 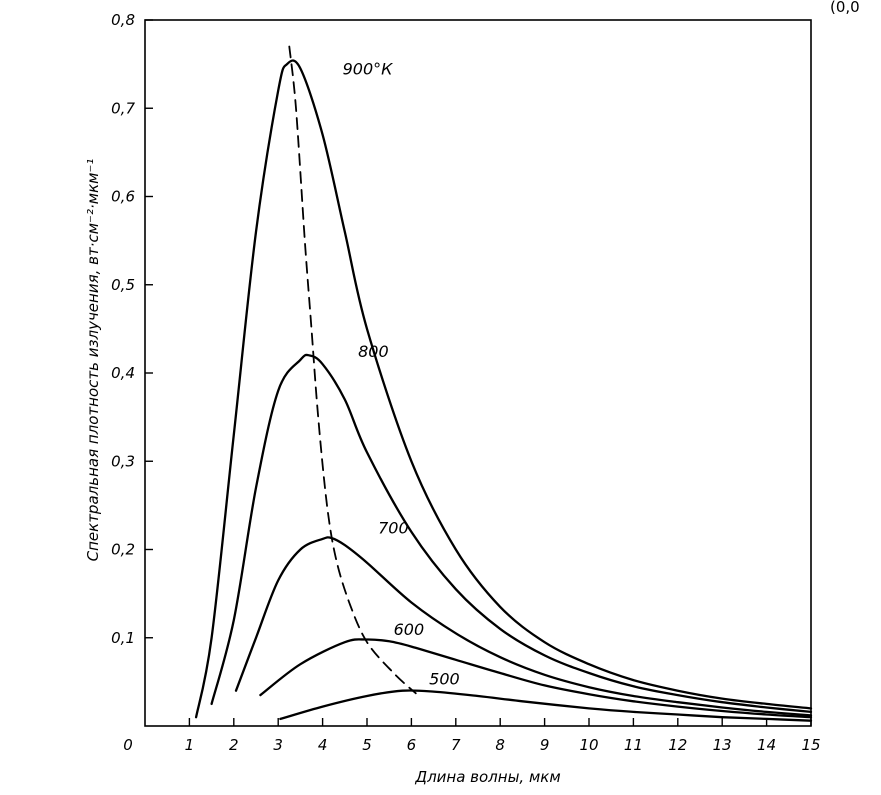 I want to click on curve-label: 600, so click(x=409, y=629).